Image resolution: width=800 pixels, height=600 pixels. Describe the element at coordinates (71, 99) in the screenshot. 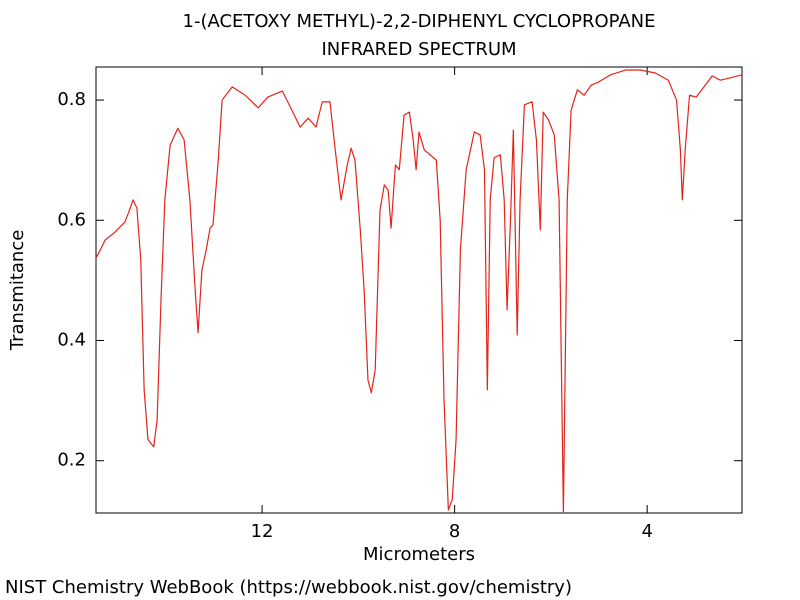

I see `y-tick-label: 0.8` at that location.